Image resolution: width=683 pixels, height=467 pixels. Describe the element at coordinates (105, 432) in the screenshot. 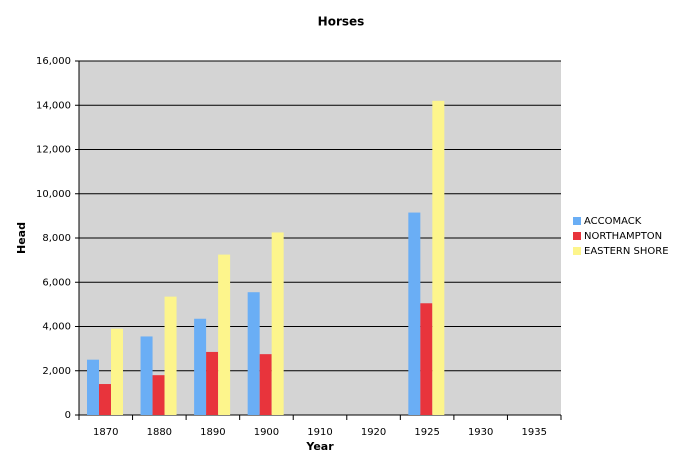

I see `x-tick-label: 1870` at that location.